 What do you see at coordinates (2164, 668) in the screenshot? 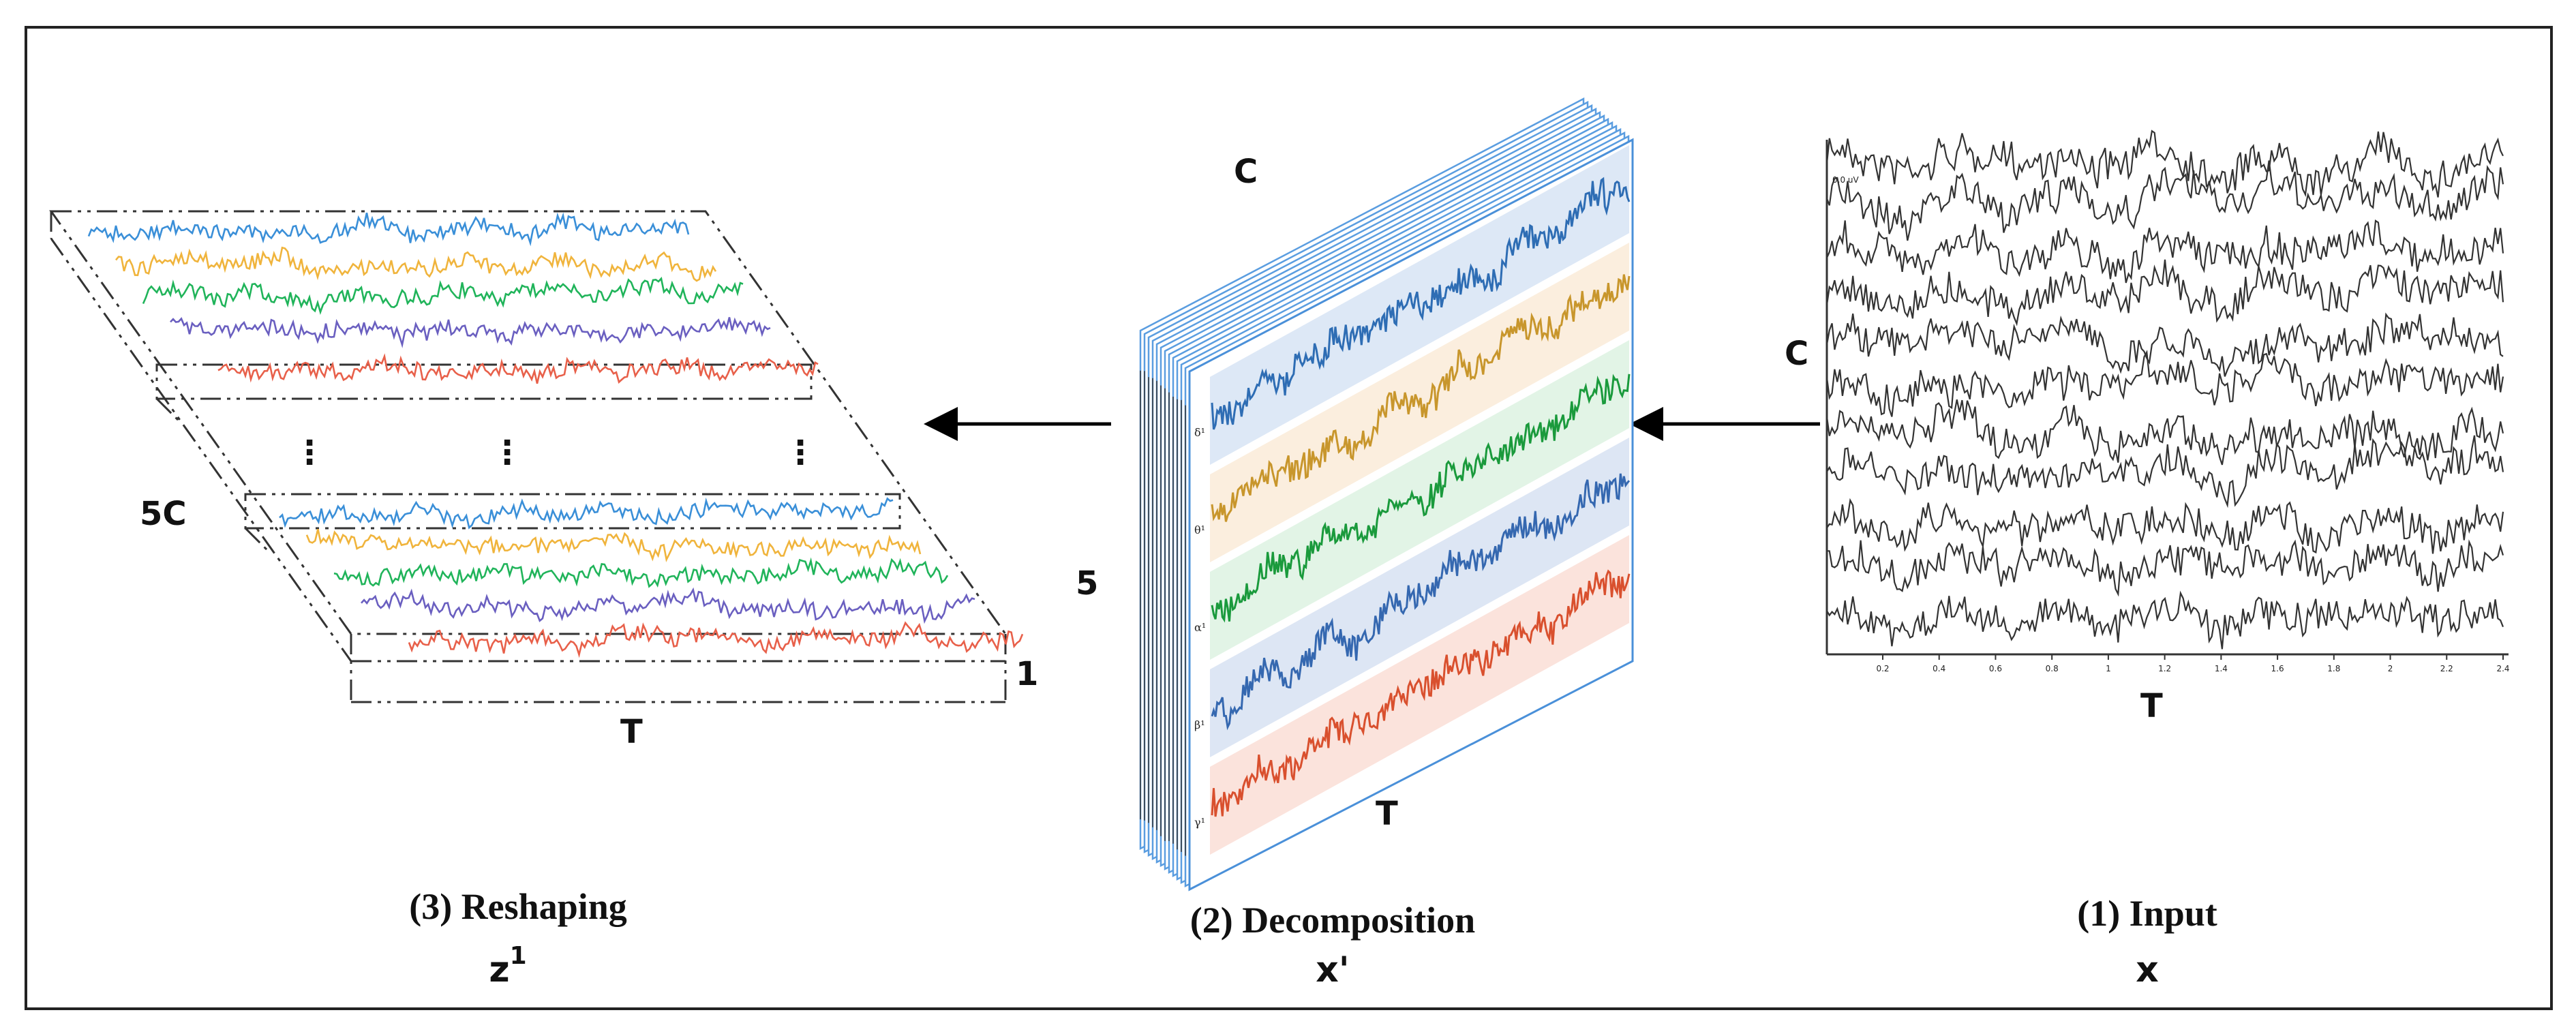
I see `input-x-tick-label: 1.2` at bounding box center [2164, 668].